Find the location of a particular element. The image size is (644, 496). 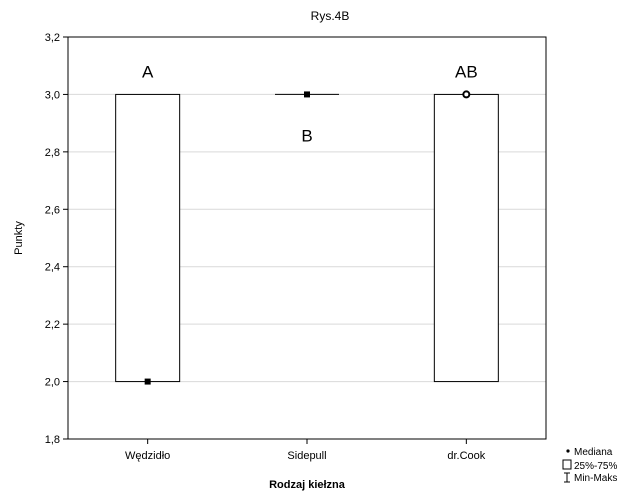

y-tick-label: 1,8 is located at coordinates (52, 440).